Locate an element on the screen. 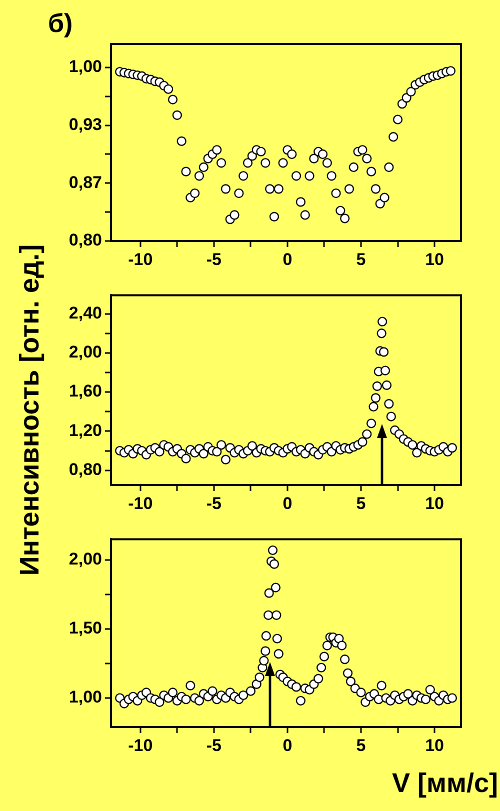 This screenshot has width=500, height=811. y-axis-title: Интенсивность [отн. ед.] is located at coordinates (30, 410).